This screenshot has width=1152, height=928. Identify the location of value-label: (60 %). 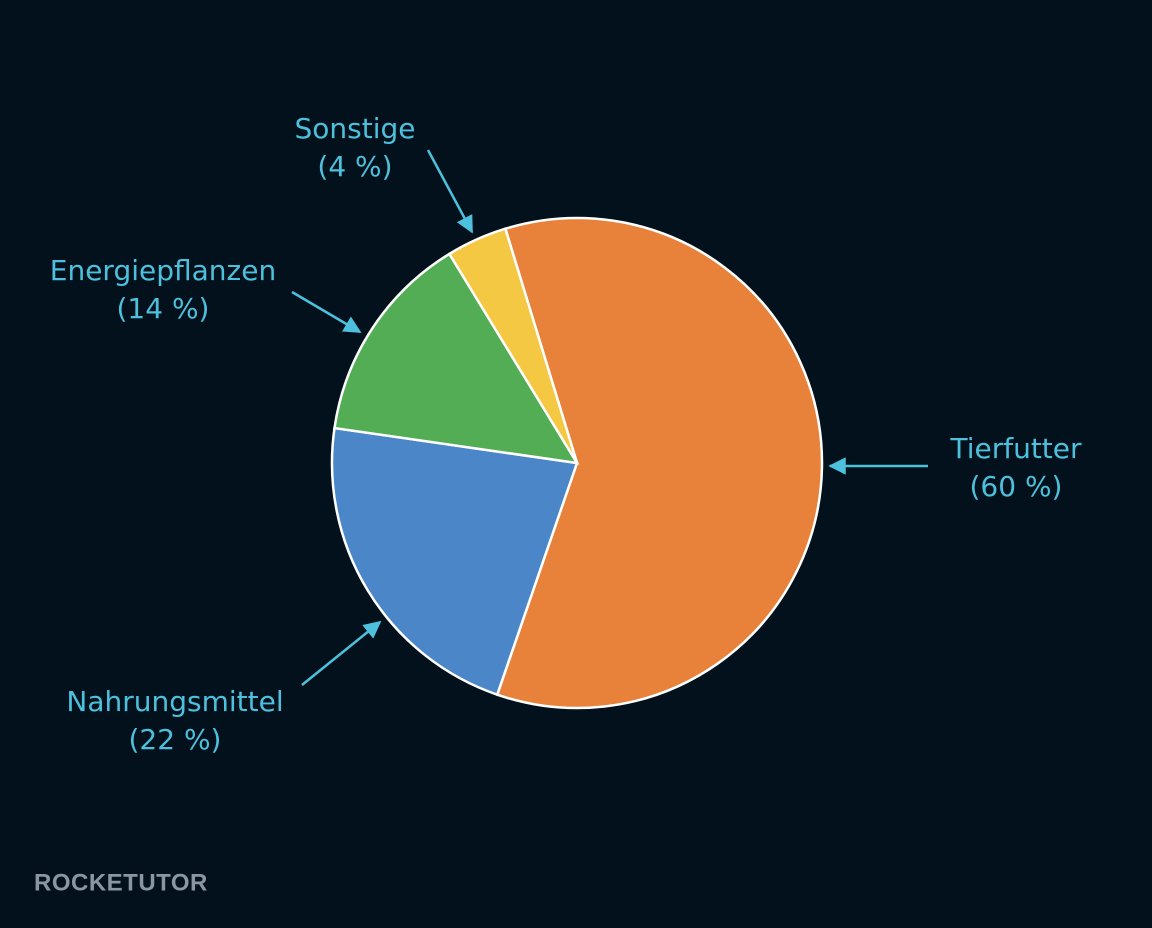
(1016, 486).